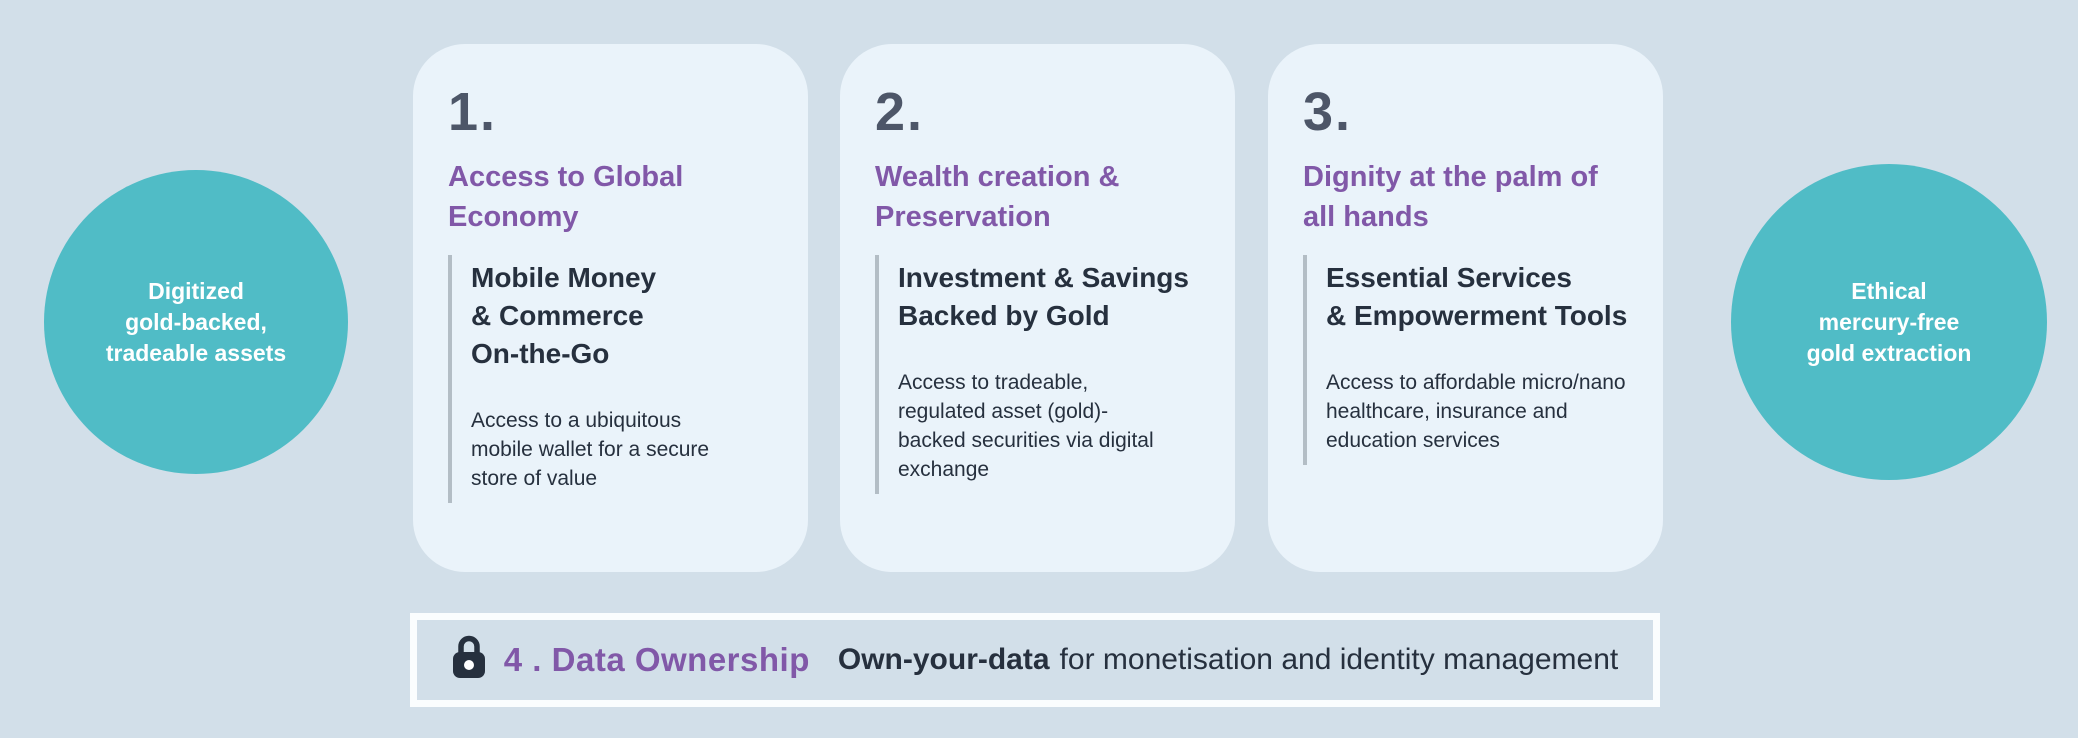 This screenshot has height=738, width=2078. I want to click on right-circle-label: Ethical mercury-free gold extraction, so click(1889, 321).